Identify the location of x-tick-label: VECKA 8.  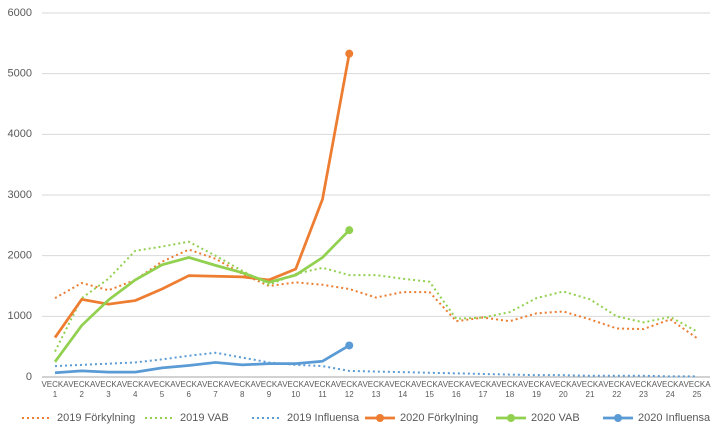
(242, 389).